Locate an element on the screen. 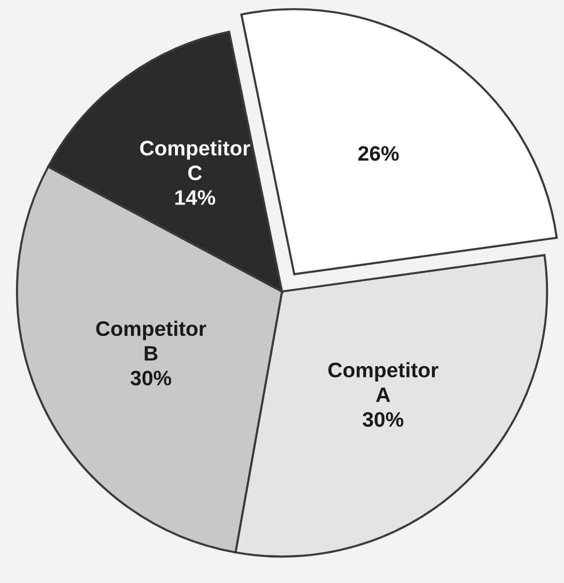 Image resolution: width=564 pixels, height=583 pixels. slice-label: Competitor B is located at coordinates (151, 340).